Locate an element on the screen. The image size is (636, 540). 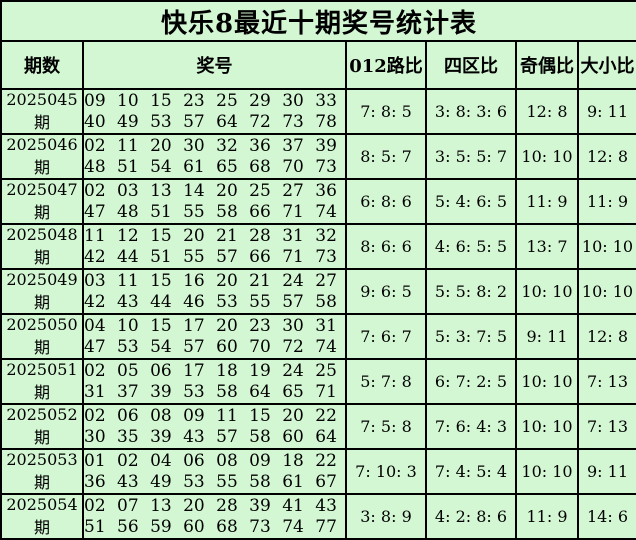
period-cell: 2025054期 is located at coordinates (42, 516).